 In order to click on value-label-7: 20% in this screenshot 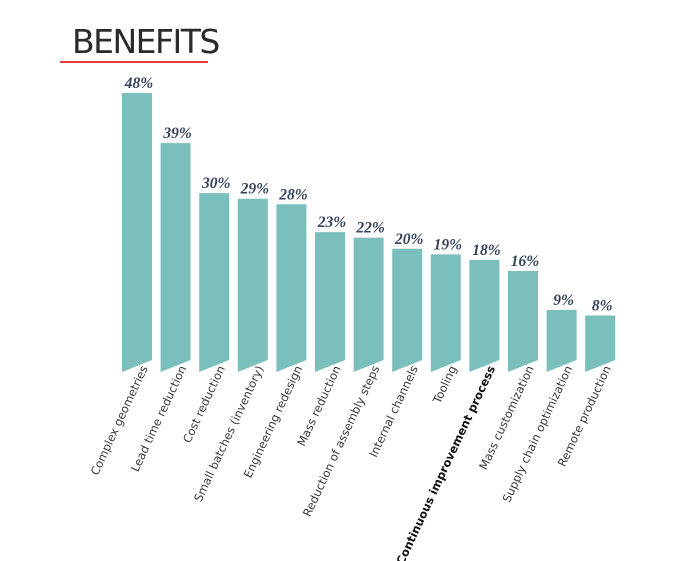, I will do `click(409, 239)`.